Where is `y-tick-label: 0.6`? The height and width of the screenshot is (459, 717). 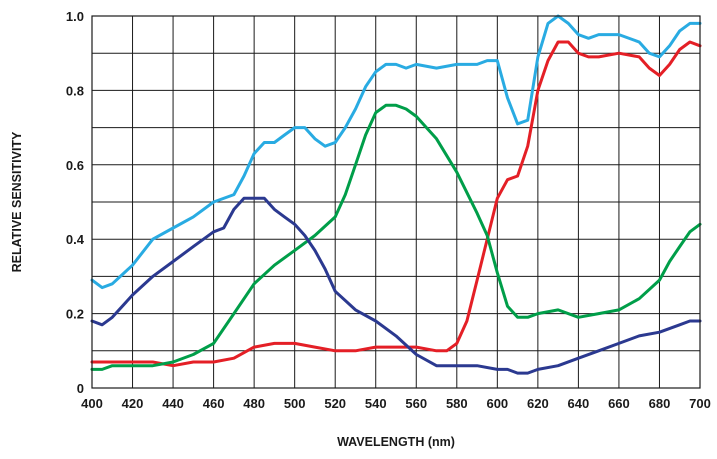 y-tick-label: 0.6 is located at coordinates (75, 165).